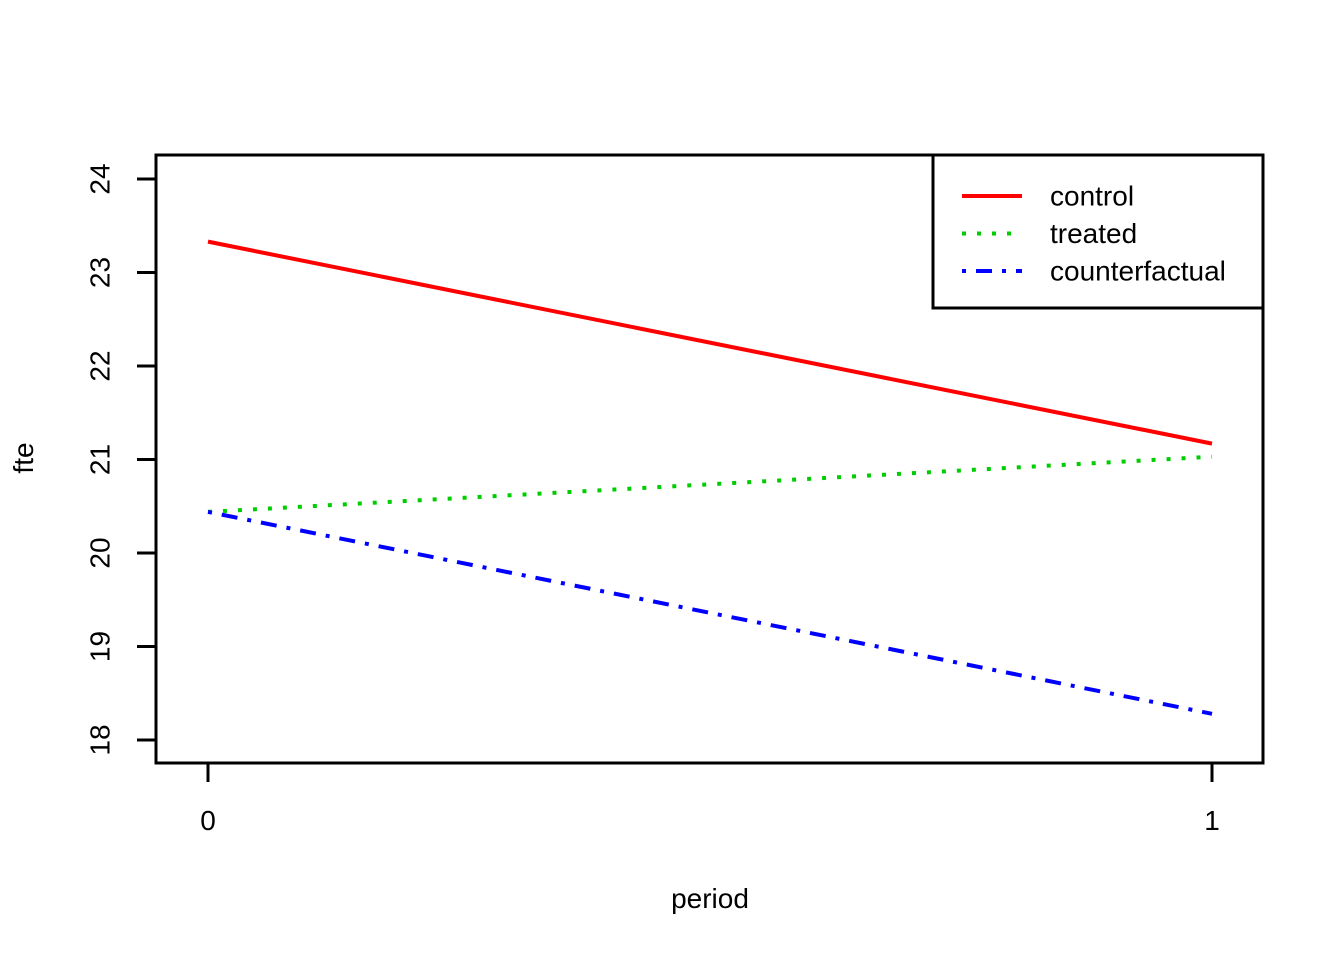 Image resolution: width=1344 pixels, height=960 pixels. I want to click on legend-label-control: control, so click(1092, 196).